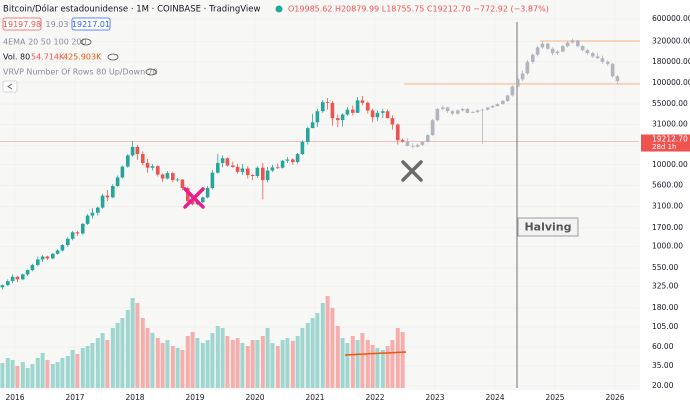 The height and width of the screenshot is (409, 690). Describe the element at coordinates (91, 24) in the screenshot. I see `ask-box` at that location.